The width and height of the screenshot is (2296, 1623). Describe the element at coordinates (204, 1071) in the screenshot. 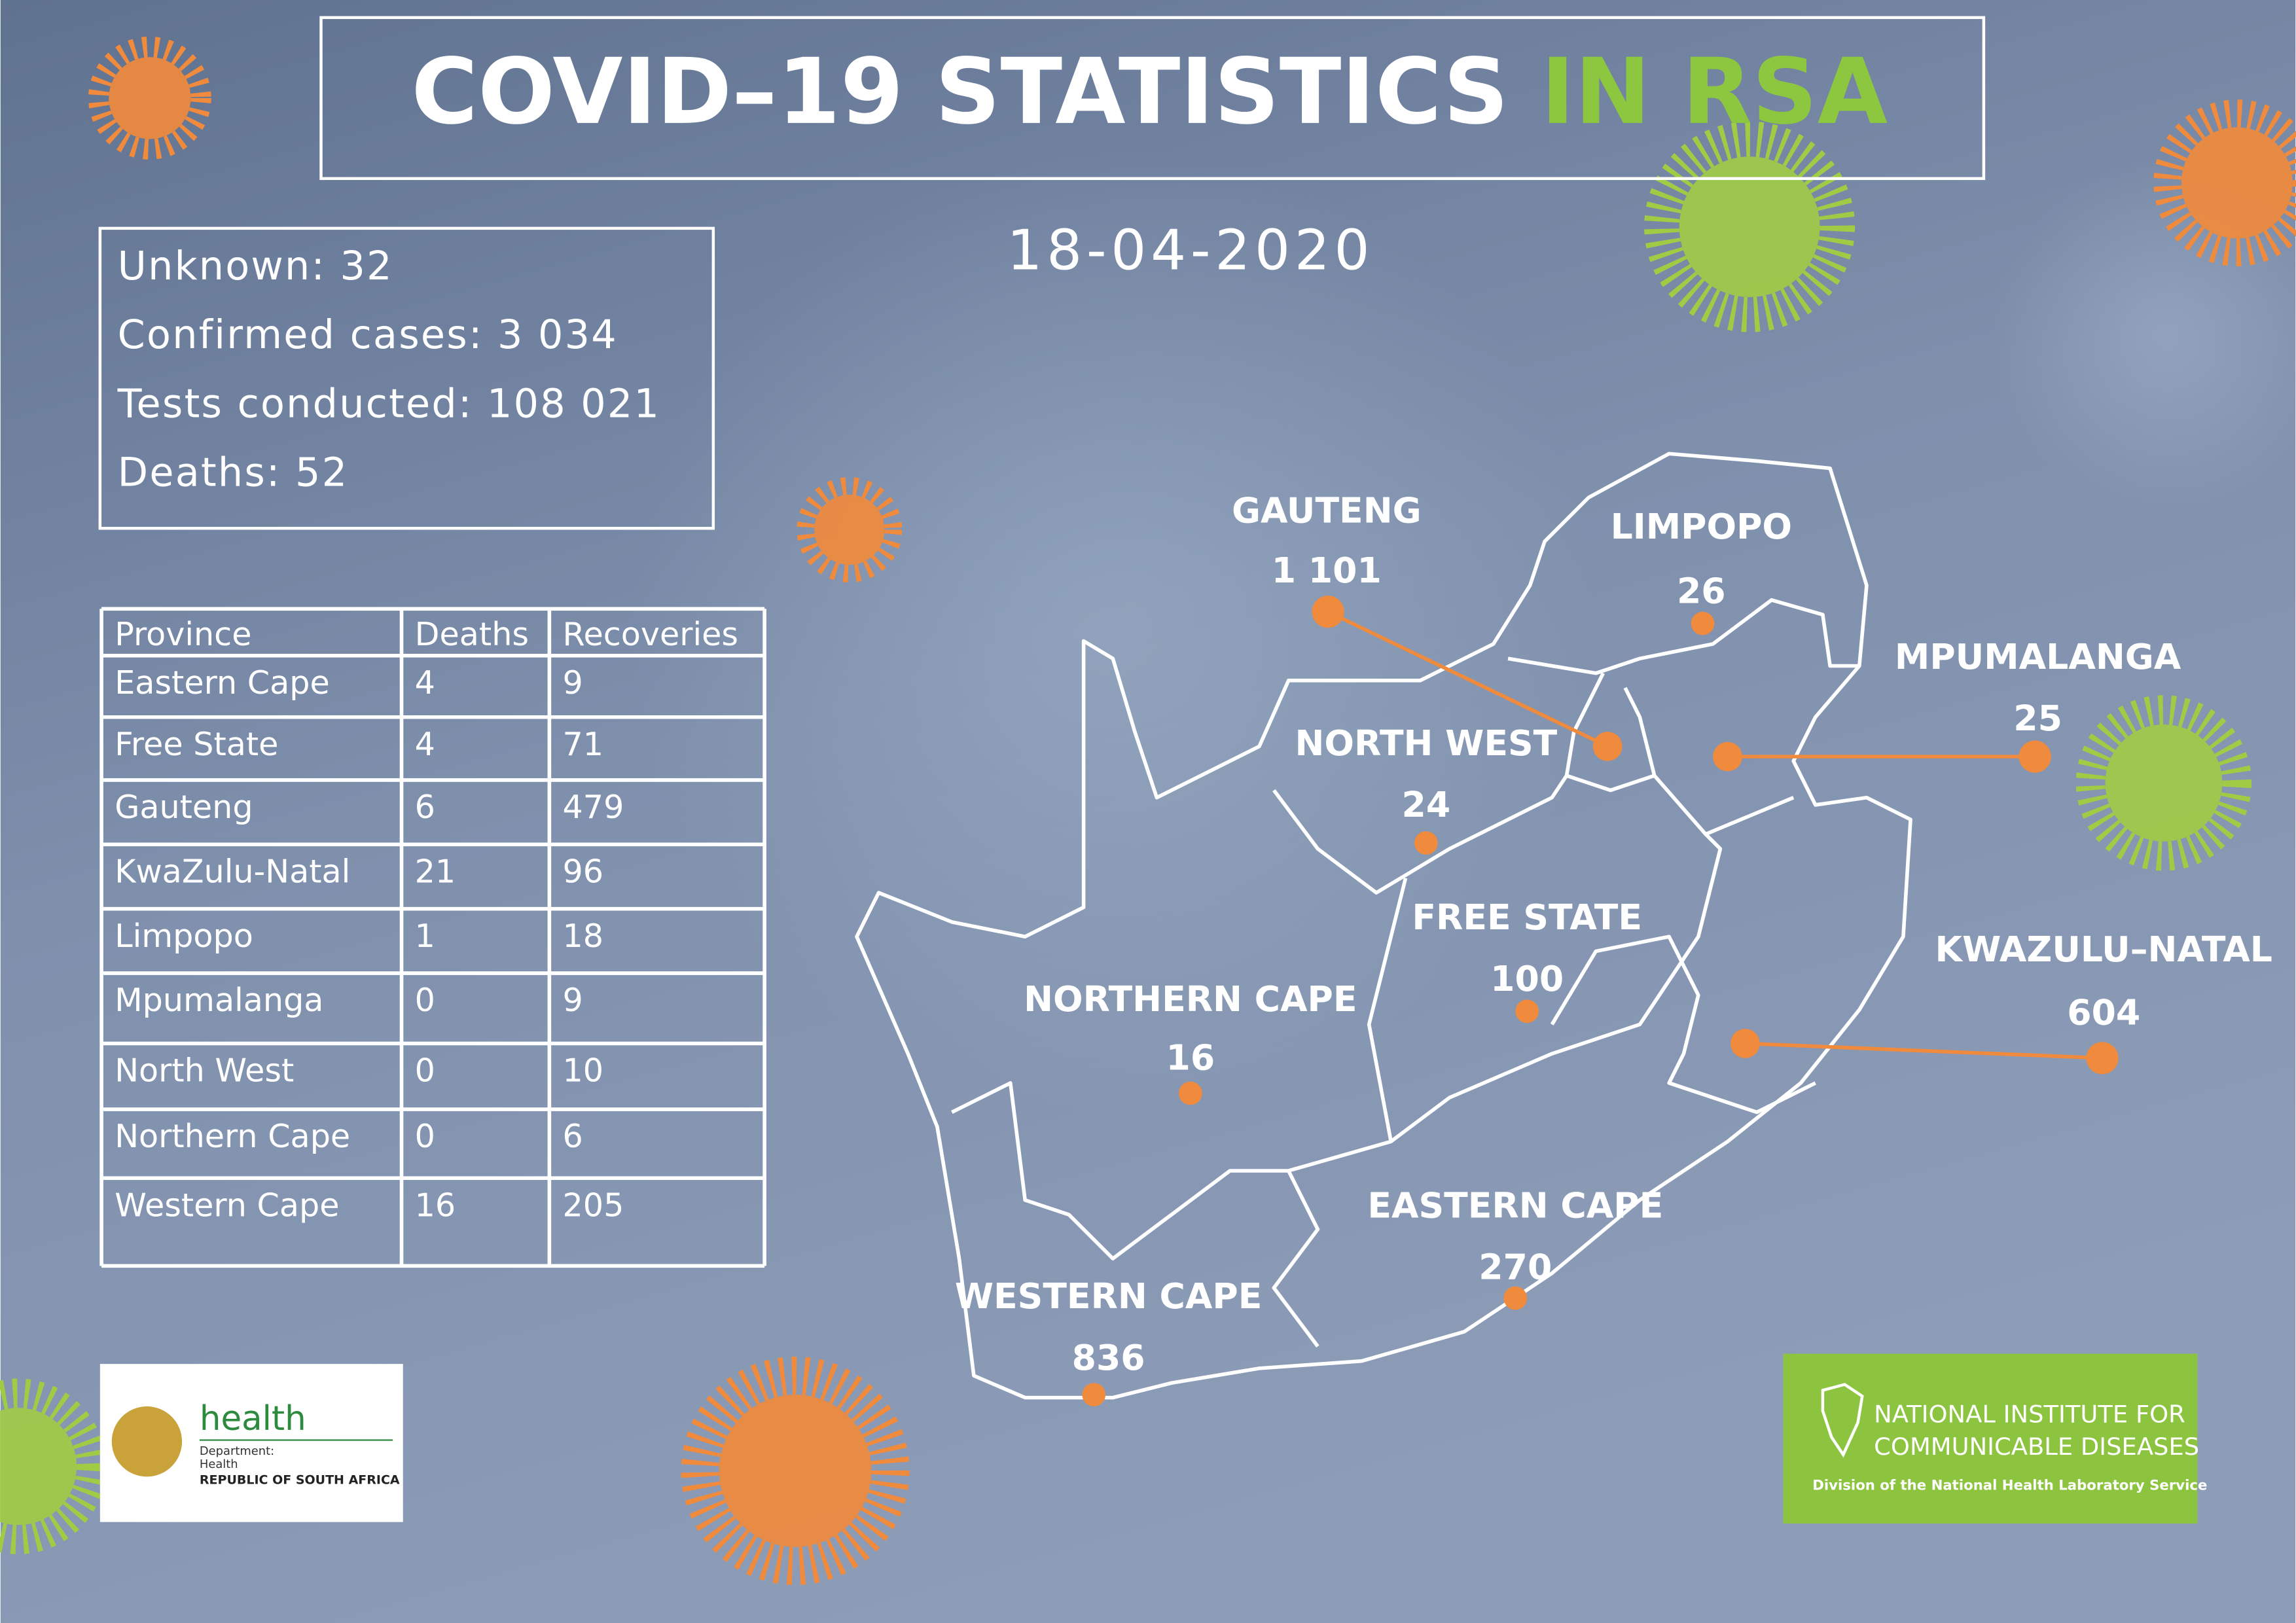

I see `table-cell: North West` at that location.